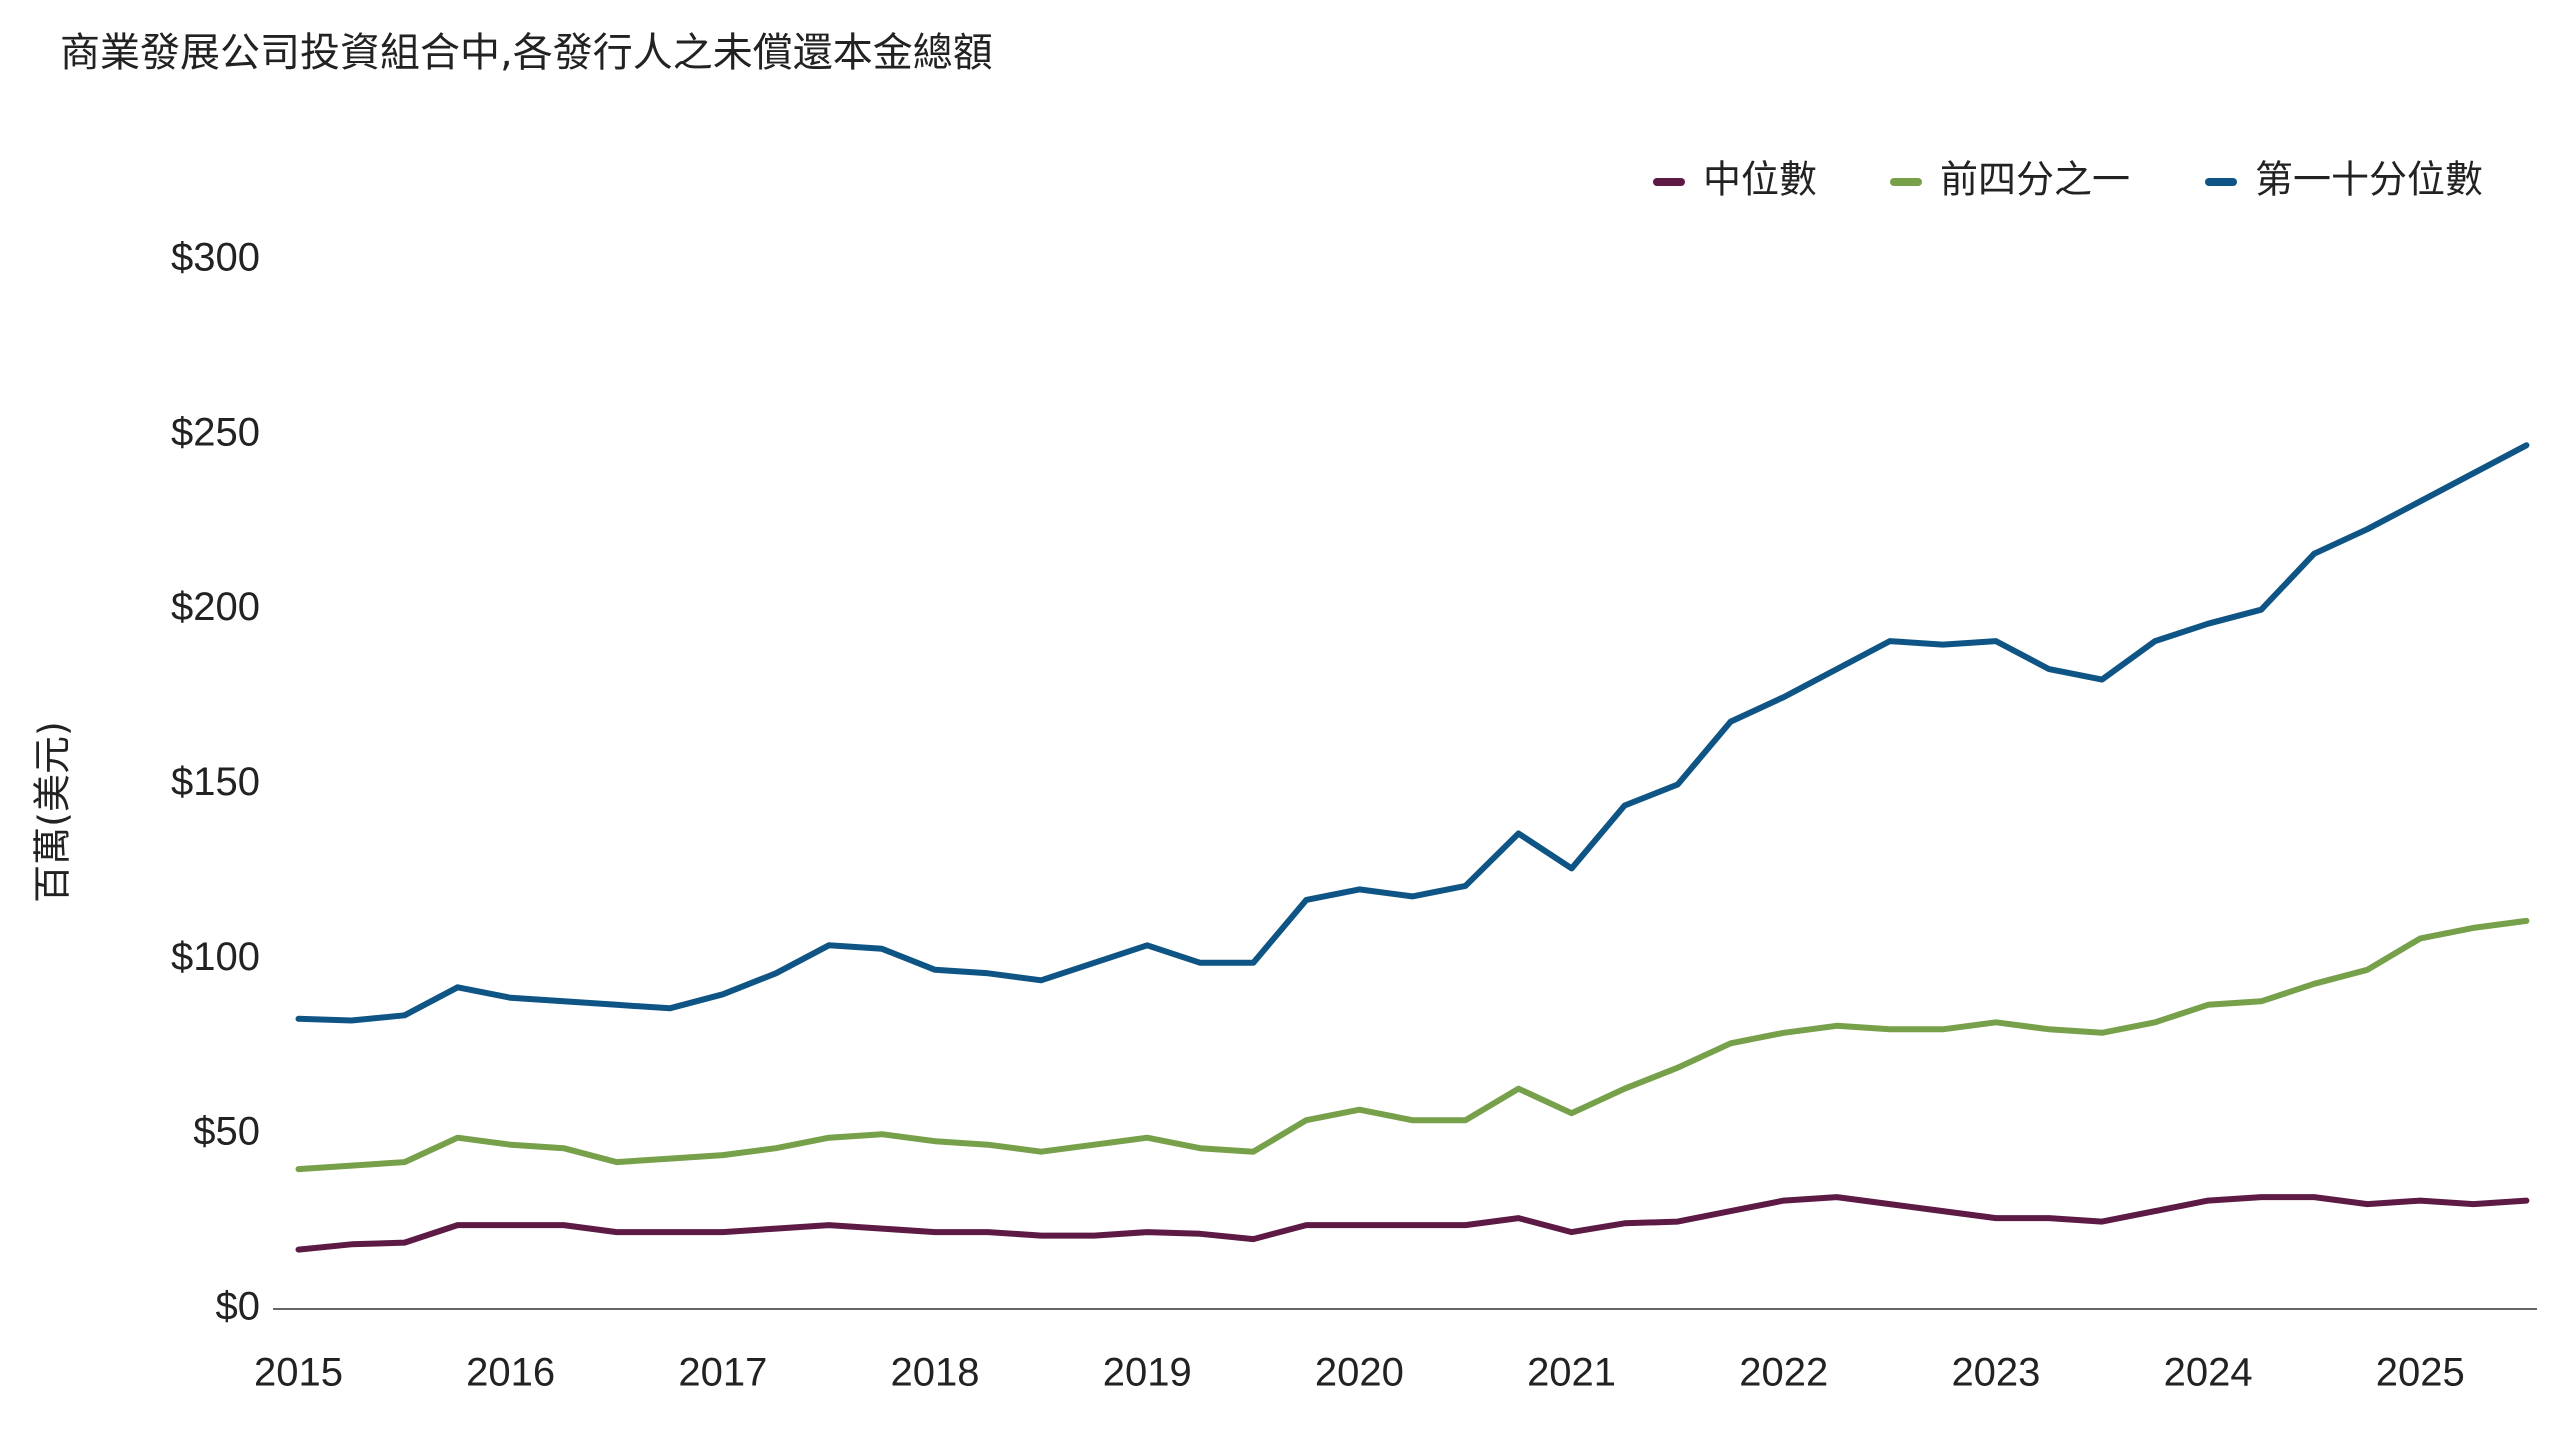  I want to click on x-tick-label: 2019, so click(1147, 1373).